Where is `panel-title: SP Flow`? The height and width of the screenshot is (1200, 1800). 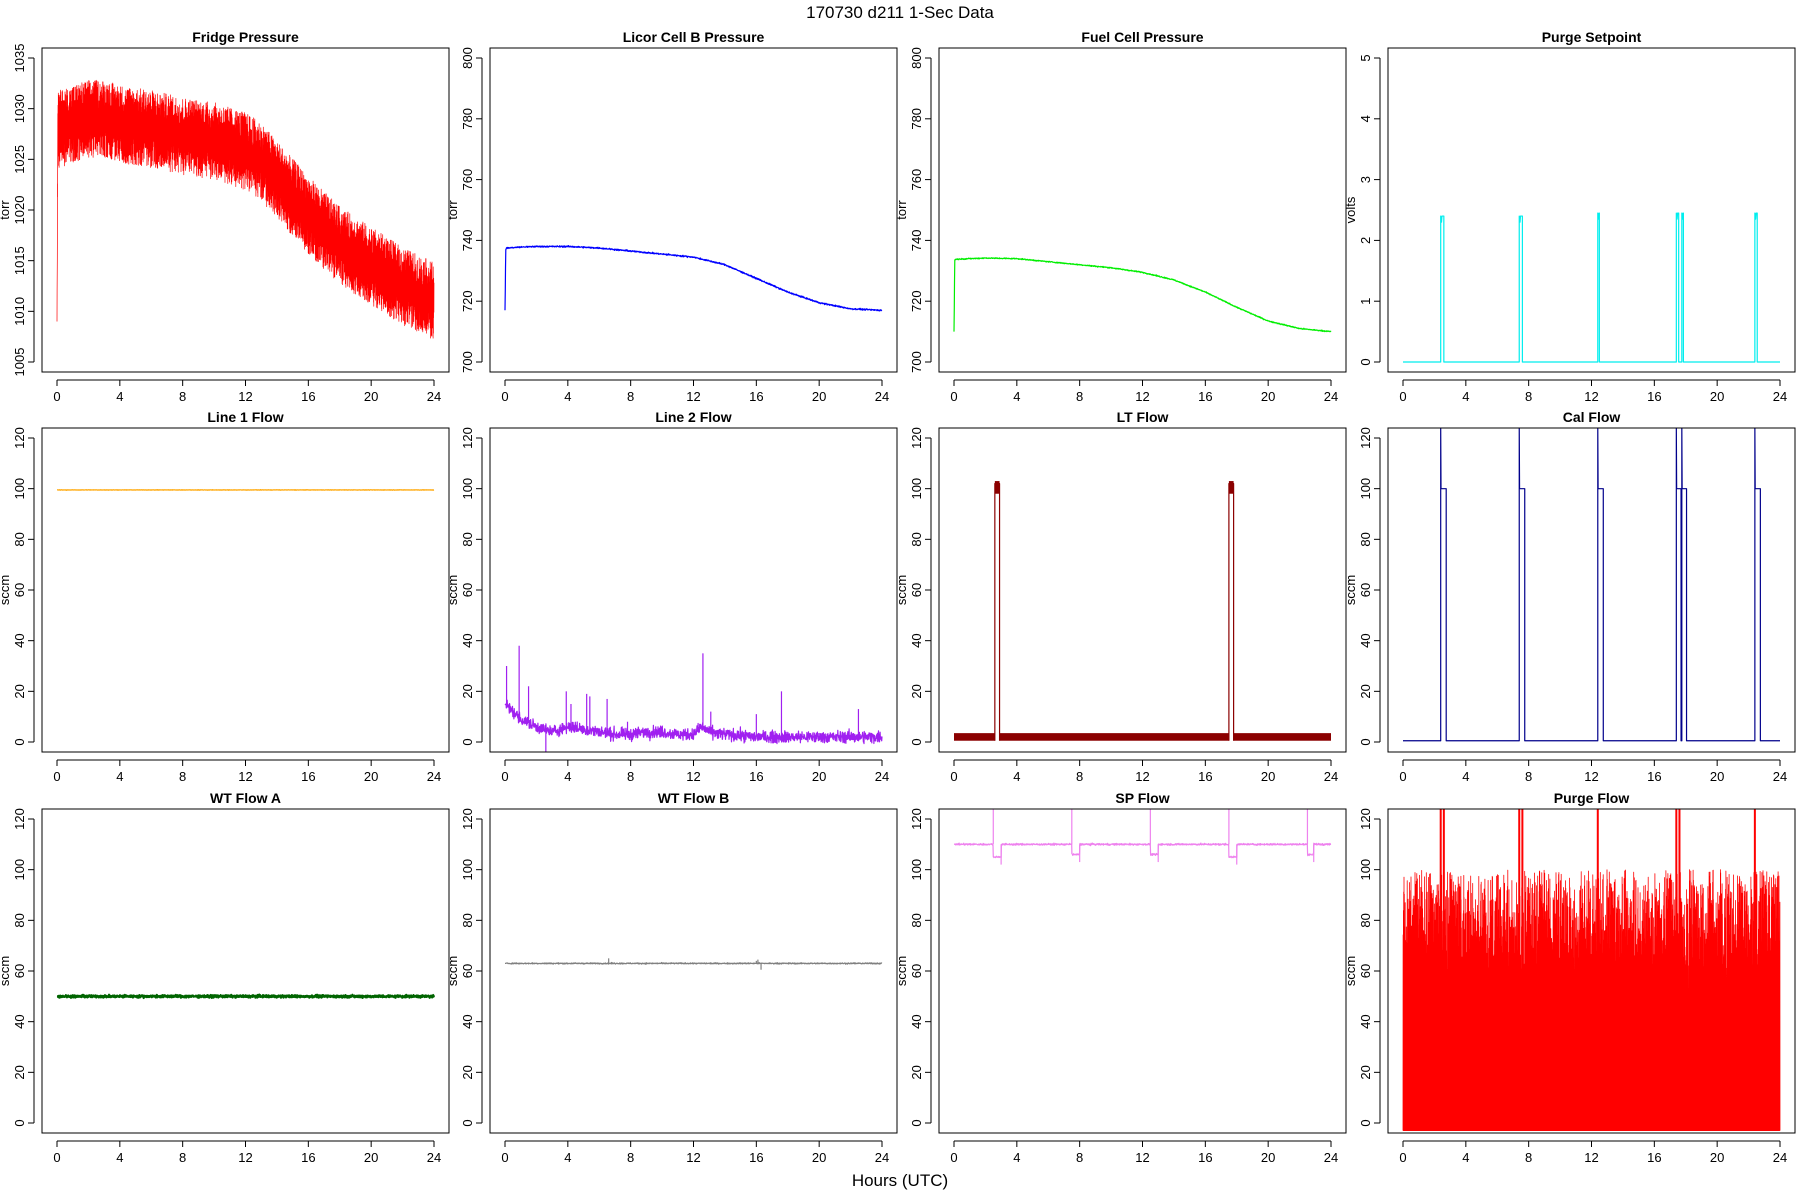
panel-title: SP Flow is located at coordinates (1142, 798).